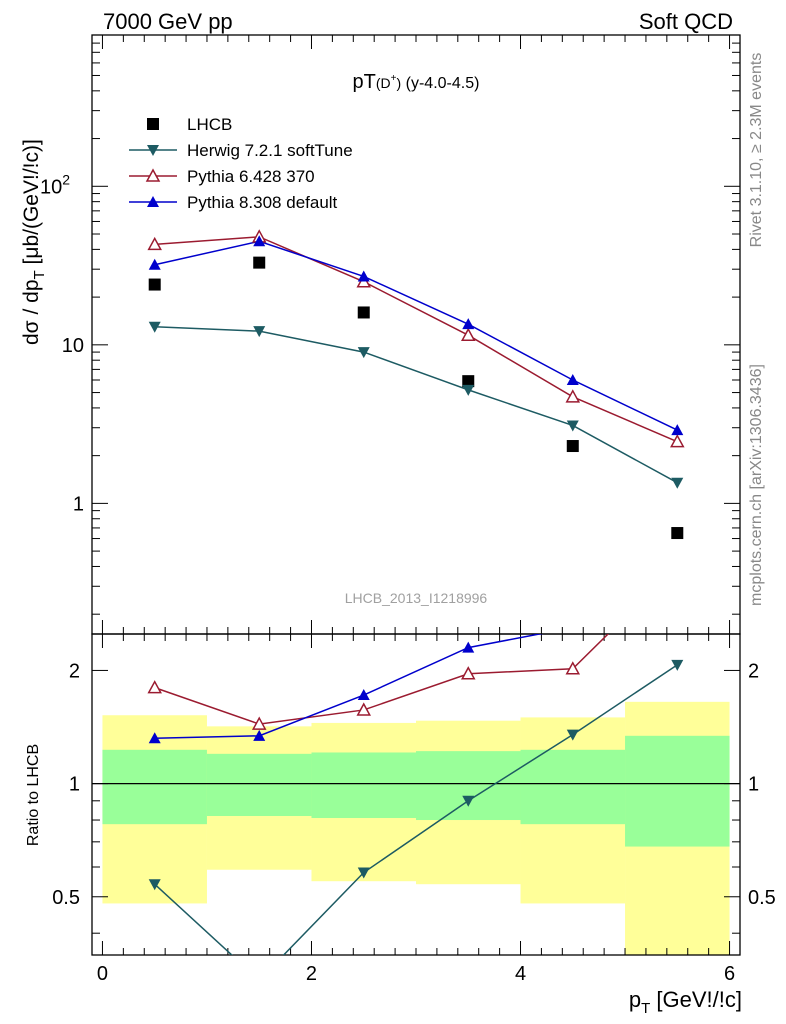 This screenshot has height=1024, width=786. Describe the element at coordinates (753, 671) in the screenshot. I see `ratio-y-tick-label-right: 2` at that location.